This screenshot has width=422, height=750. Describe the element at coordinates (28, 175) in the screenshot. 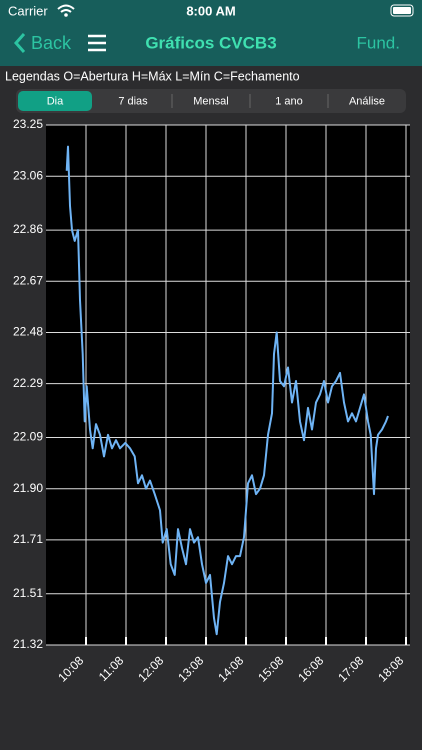

I see `y-tick-label: 23.06` at that location.